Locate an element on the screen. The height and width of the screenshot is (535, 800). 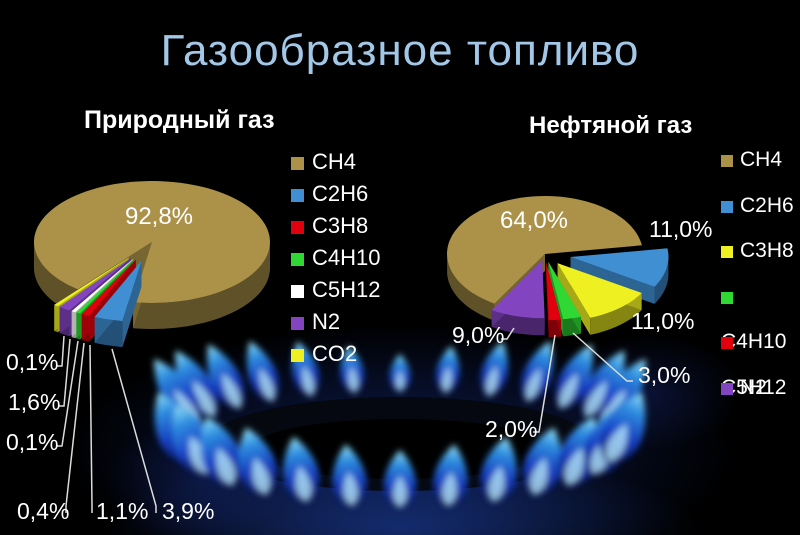
right-chart-title: Нефтяной газ is located at coordinates (611, 125).